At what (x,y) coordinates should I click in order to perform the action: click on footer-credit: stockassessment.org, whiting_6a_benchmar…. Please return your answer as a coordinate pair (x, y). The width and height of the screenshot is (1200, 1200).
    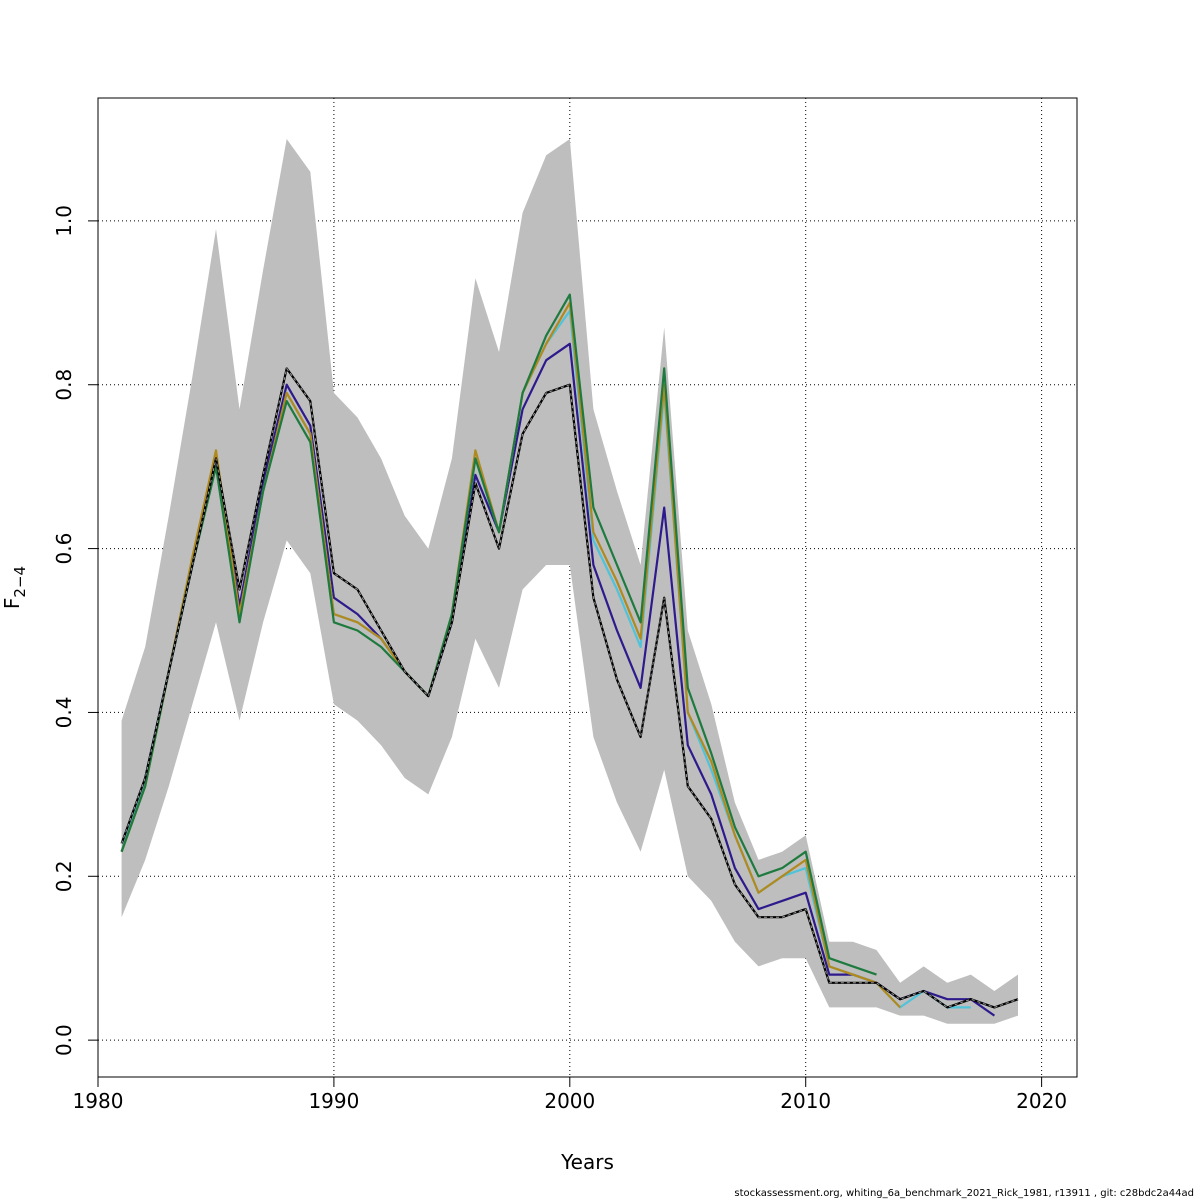
    Looking at the image, I should click on (964, 1193).